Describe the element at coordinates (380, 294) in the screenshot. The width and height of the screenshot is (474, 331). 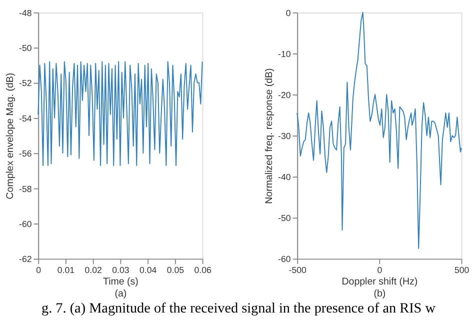
I see `text: (b)` at that location.